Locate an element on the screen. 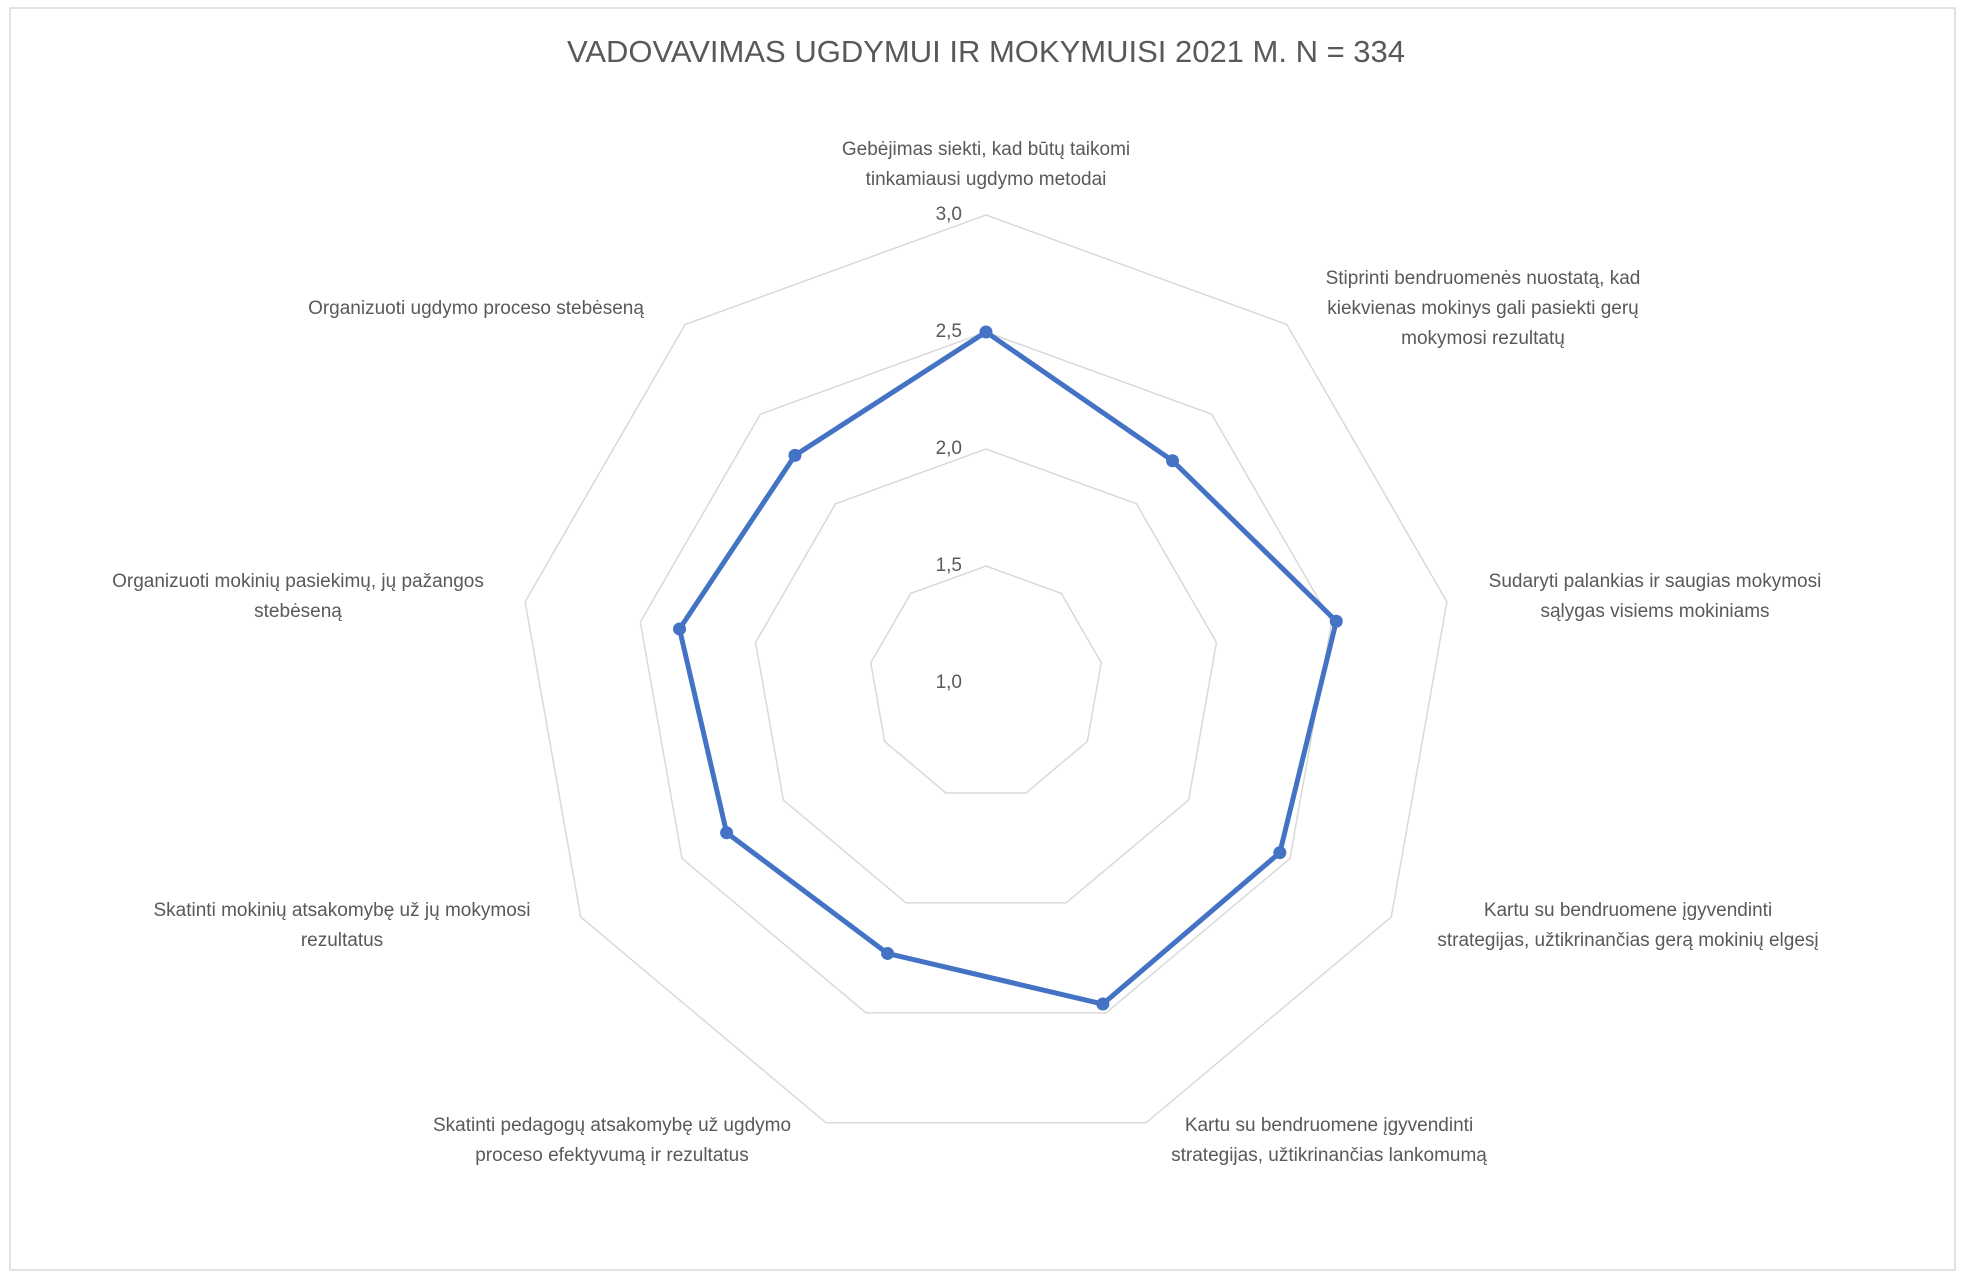  category-line: kiekvienas mokinys gali pasiekti gerų is located at coordinates (1483, 308).